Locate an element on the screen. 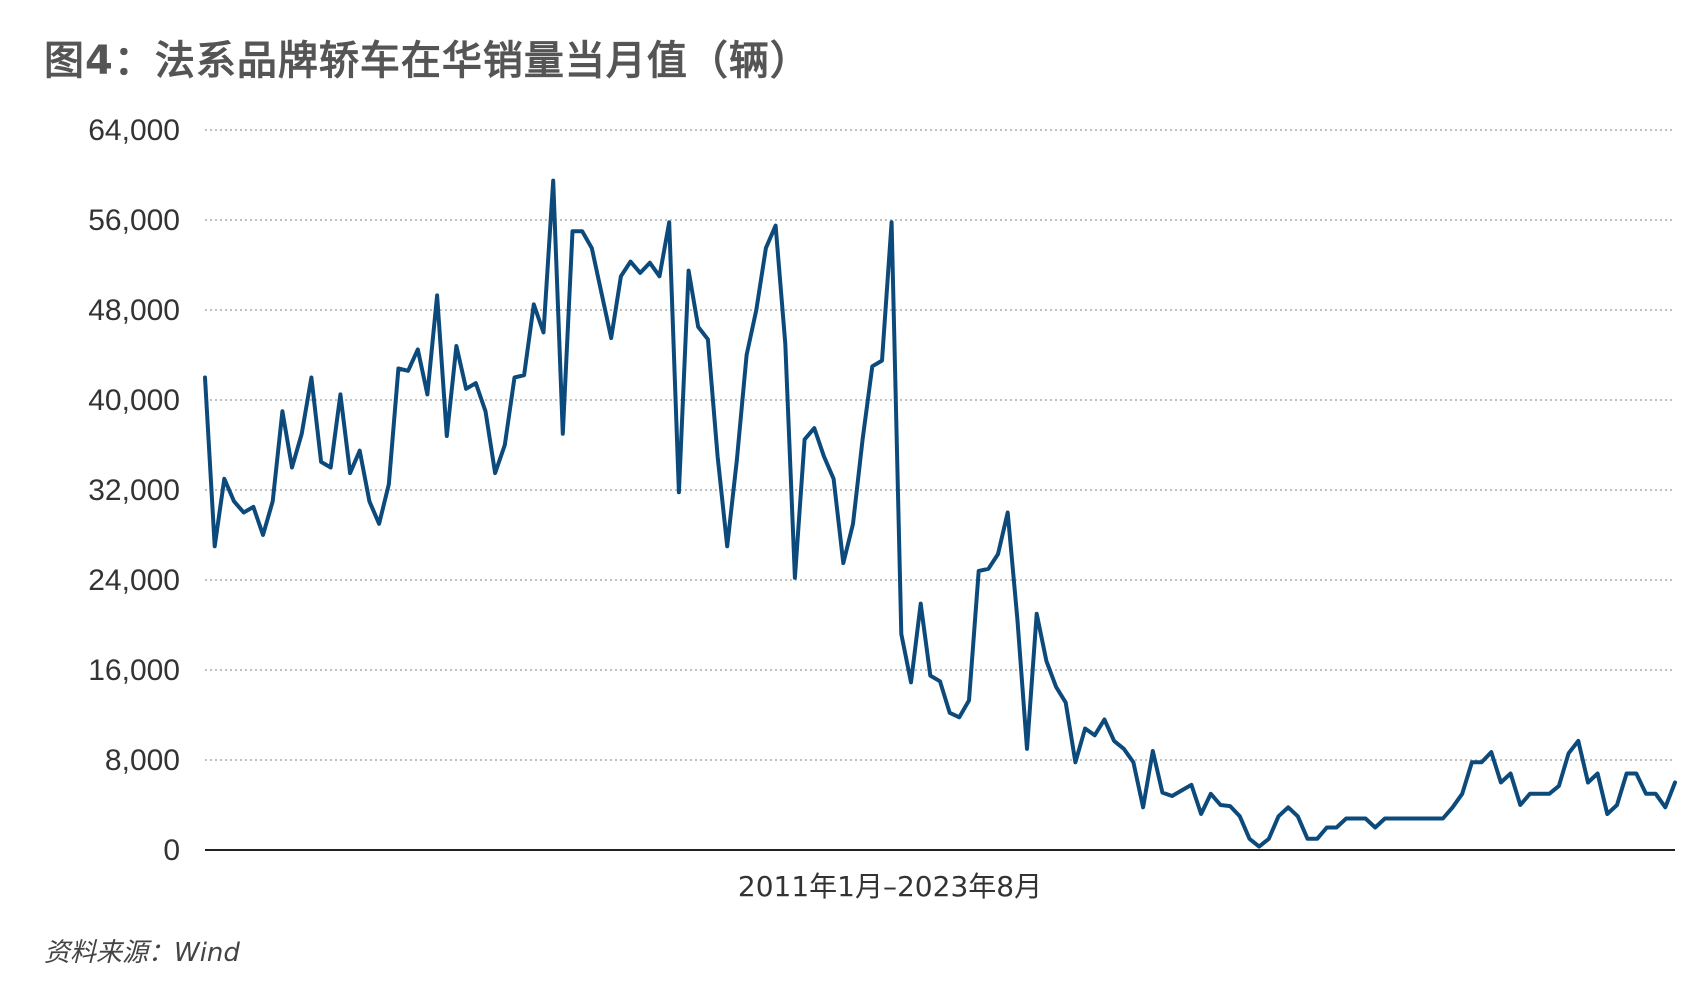 This screenshot has width=1706, height=1002. y-tick-label: 8,000 is located at coordinates (142, 760).